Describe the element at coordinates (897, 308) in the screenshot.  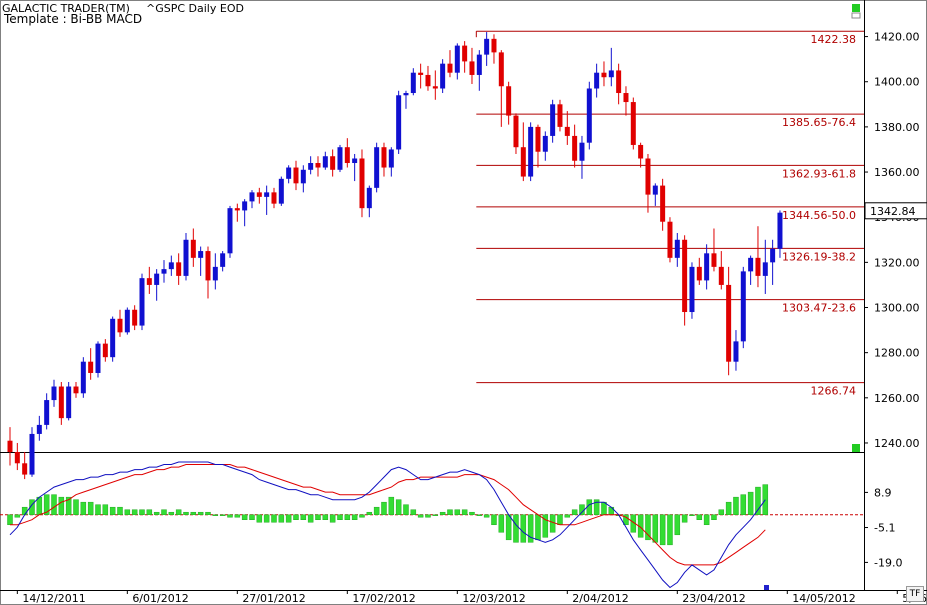
I see `price-y-tick-label: 1300.00` at that location.